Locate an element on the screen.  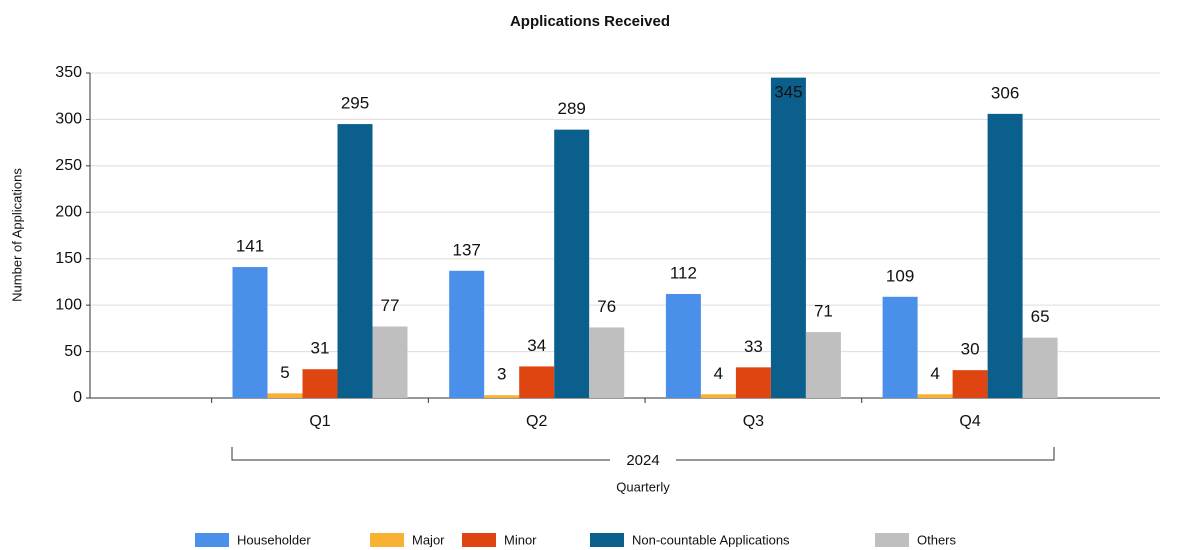
legend-label: Householder is located at coordinates (274, 539).